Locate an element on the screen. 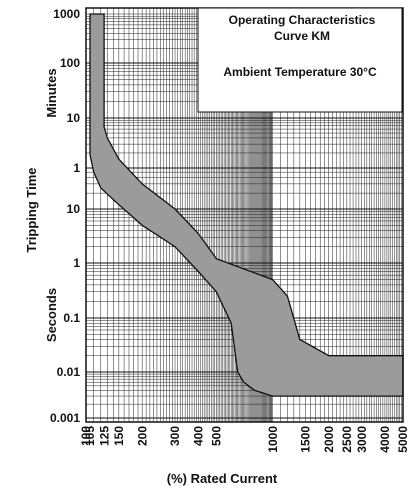 This screenshot has height=490, width=417. y-axis-title: Tripping Time is located at coordinates (31, 210).